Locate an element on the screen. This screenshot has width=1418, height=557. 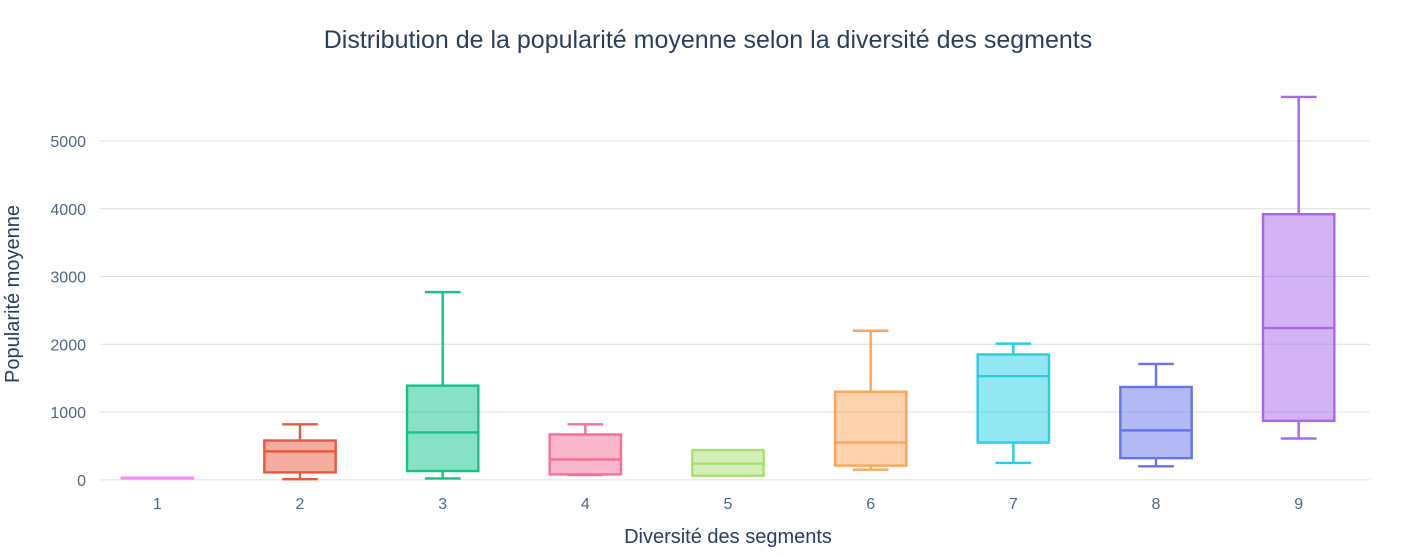
x-tick-label: 3 is located at coordinates (442, 504).